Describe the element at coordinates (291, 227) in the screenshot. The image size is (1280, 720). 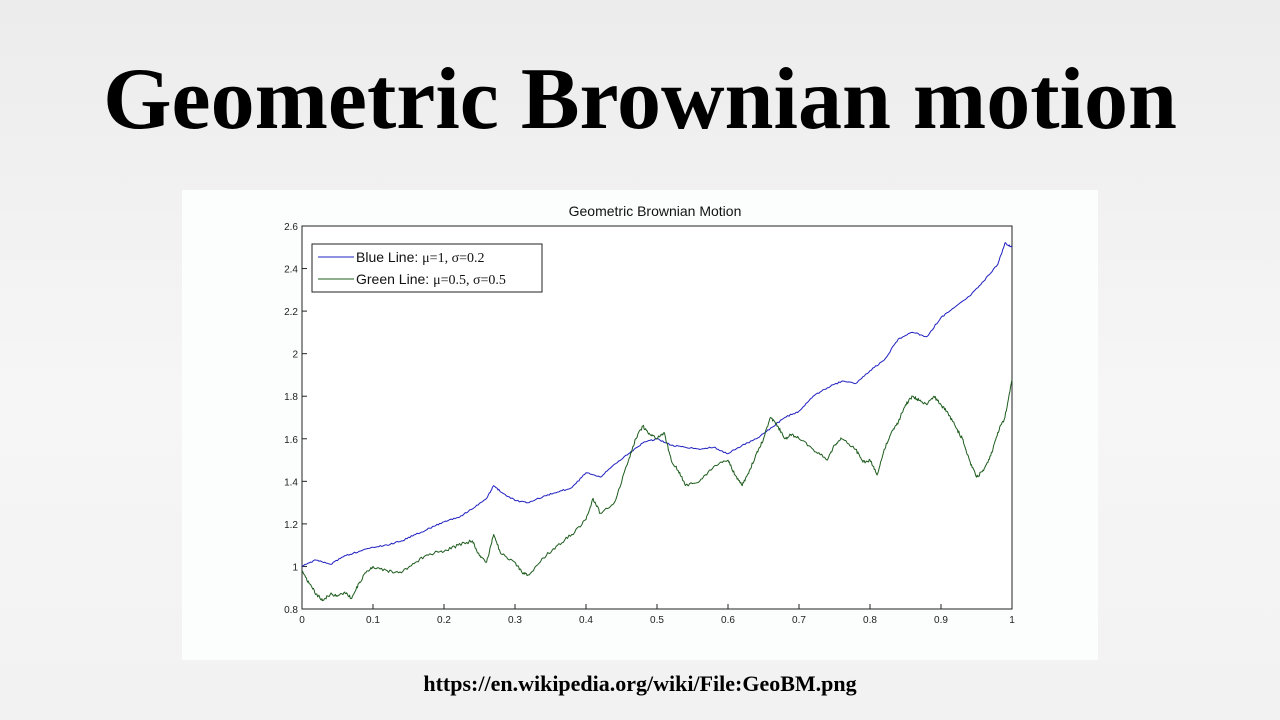
I see `y-tick-label: 2.6` at that location.